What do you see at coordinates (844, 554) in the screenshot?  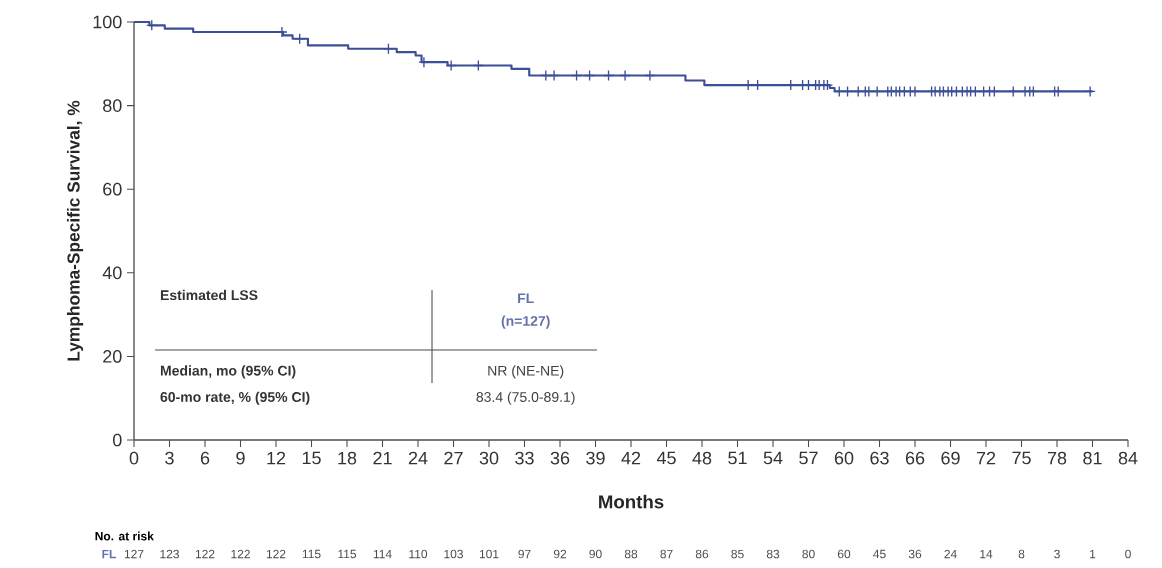 I see `text: 60` at bounding box center [844, 554].